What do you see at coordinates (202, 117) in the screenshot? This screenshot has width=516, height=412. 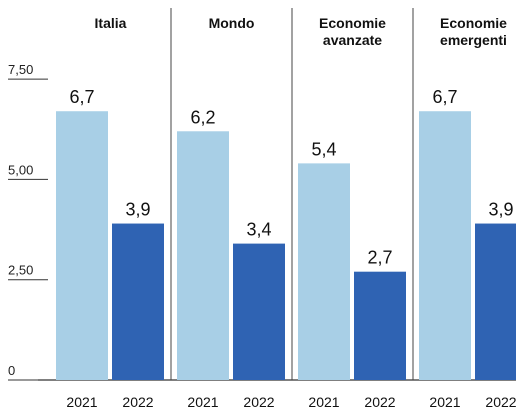 I see `data-label-1-0: 6,2` at bounding box center [202, 117].